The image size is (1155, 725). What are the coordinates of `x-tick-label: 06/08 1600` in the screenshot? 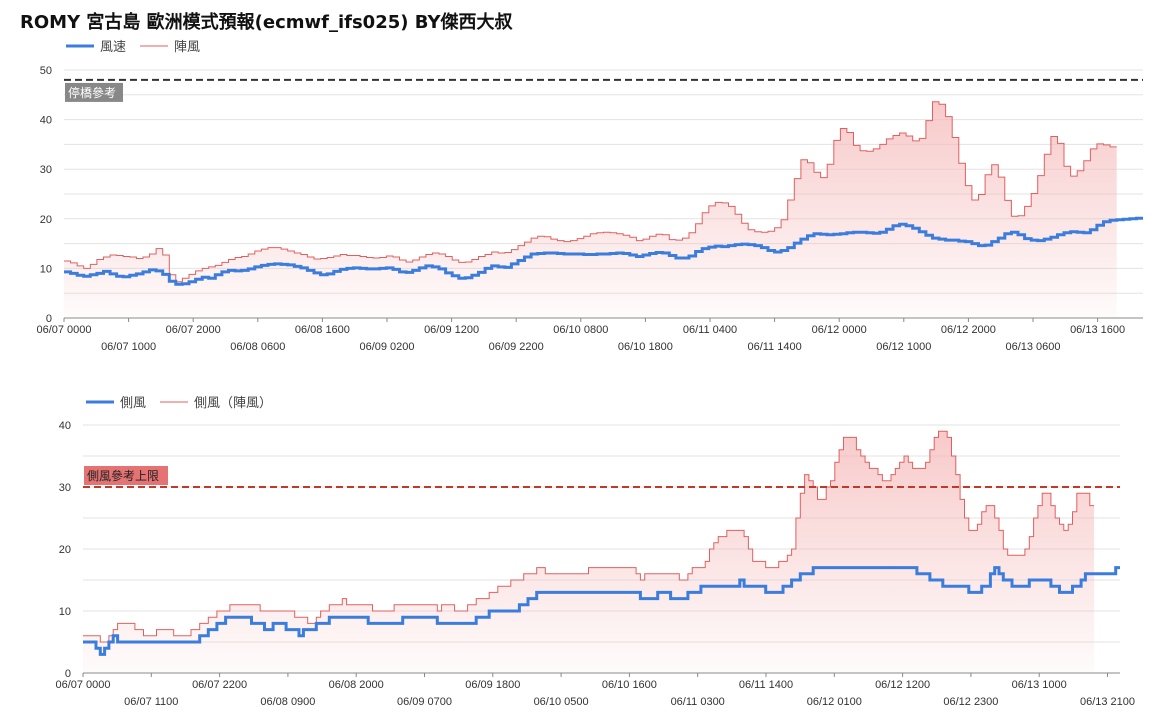 It's located at (322, 330).